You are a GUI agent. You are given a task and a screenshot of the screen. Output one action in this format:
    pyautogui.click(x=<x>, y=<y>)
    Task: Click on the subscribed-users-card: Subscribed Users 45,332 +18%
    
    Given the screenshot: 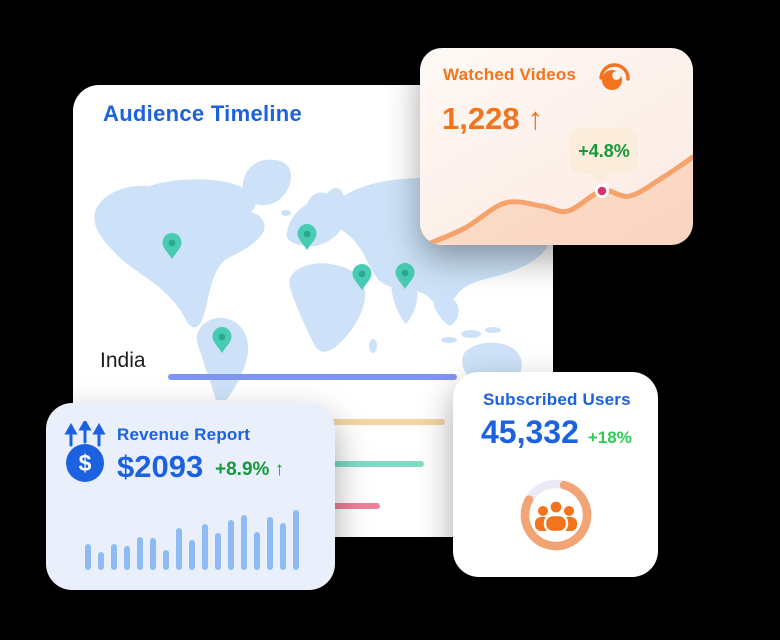 What is the action you would take?
    pyautogui.click(x=555, y=474)
    